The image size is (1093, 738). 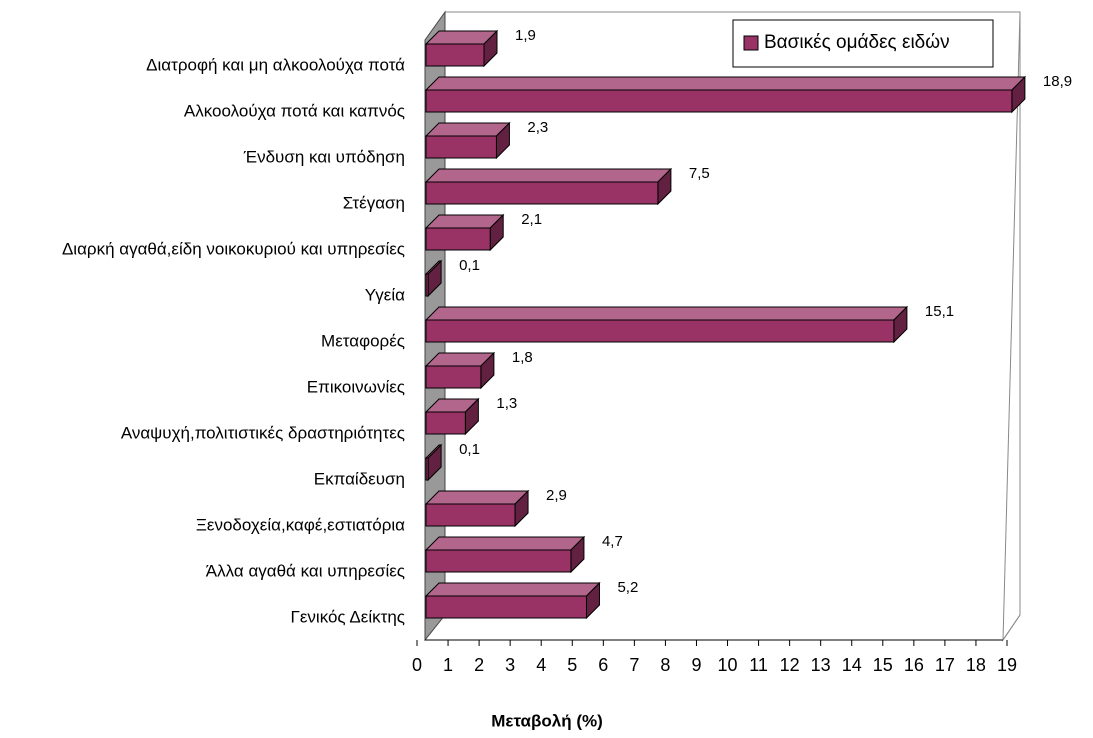 I want to click on y-tick-label: Αλκοολούχα ποτά και καπνός, so click(x=294, y=110).